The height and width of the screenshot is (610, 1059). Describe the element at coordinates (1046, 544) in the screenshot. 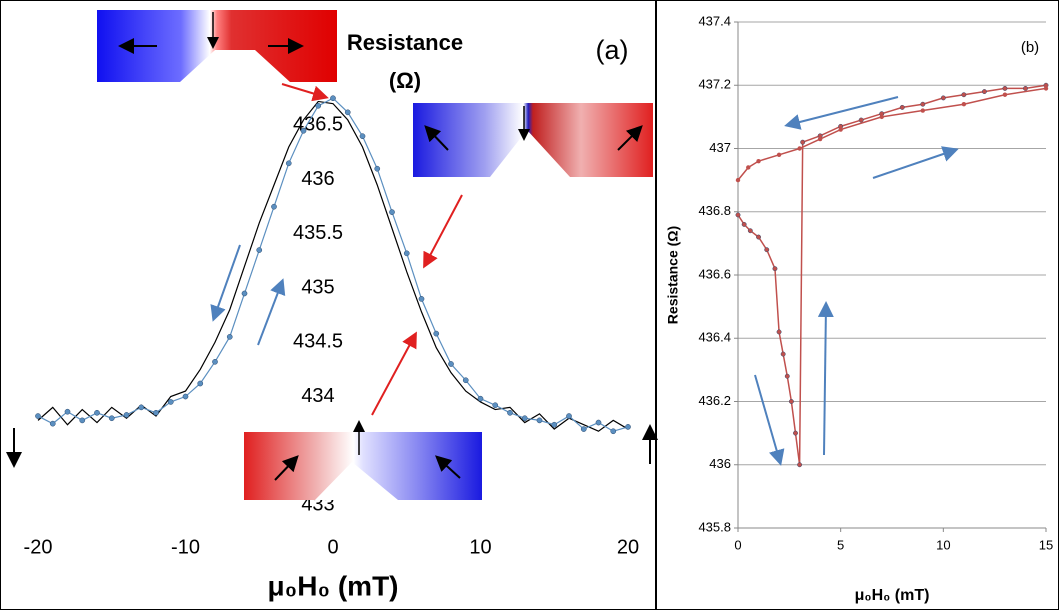

I see `x-tick-label: 15` at that location.